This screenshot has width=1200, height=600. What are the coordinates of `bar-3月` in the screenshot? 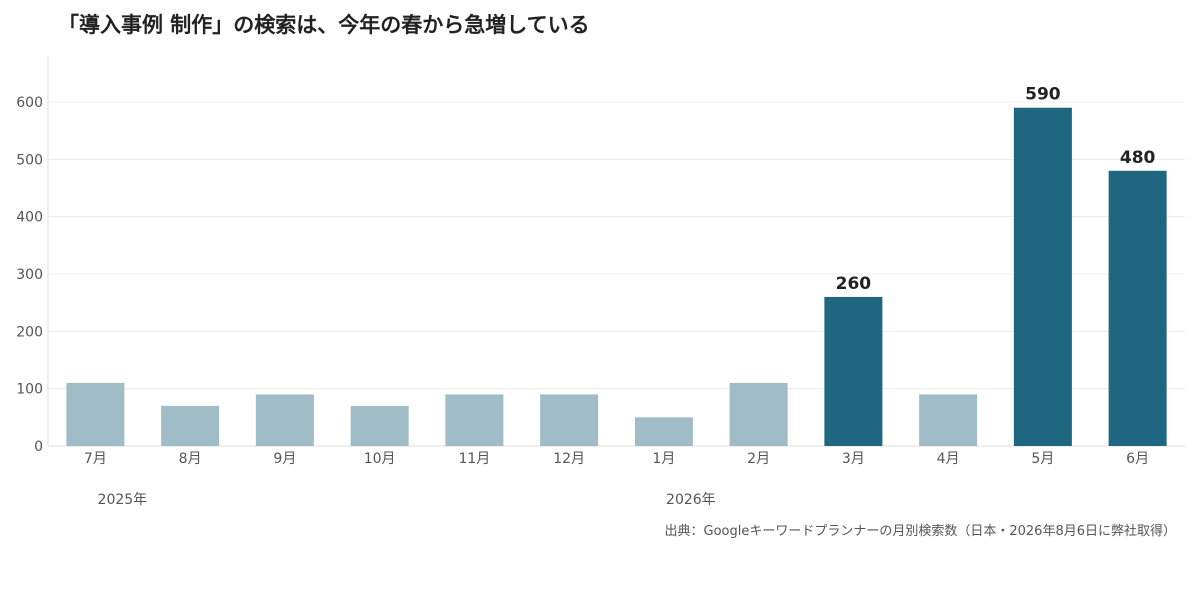 It's located at (853, 371).